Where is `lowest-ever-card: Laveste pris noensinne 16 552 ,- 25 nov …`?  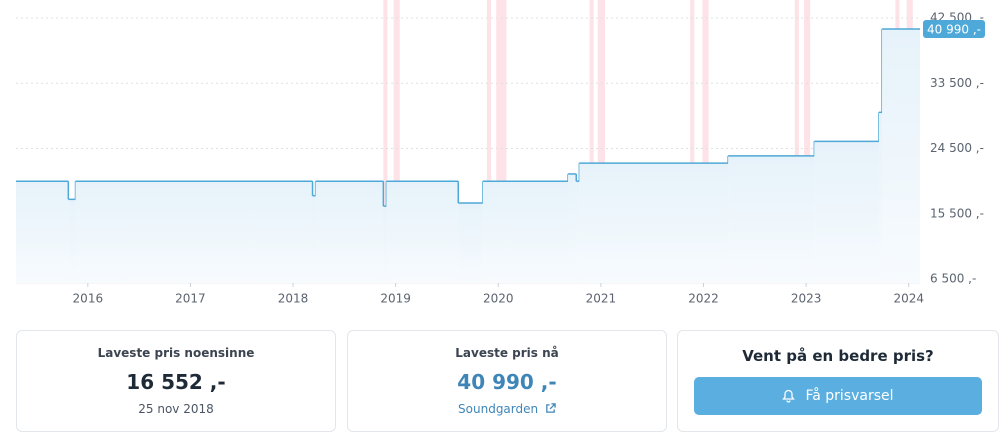
lowest-ever-card: Laveste pris noensinne 16 552 ,- 25 nov … is located at coordinates (176, 381).